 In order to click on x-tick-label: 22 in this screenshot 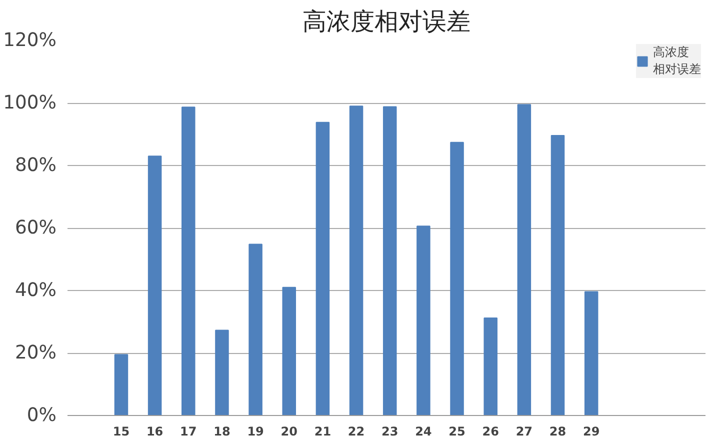, I will do `click(356, 431)`.